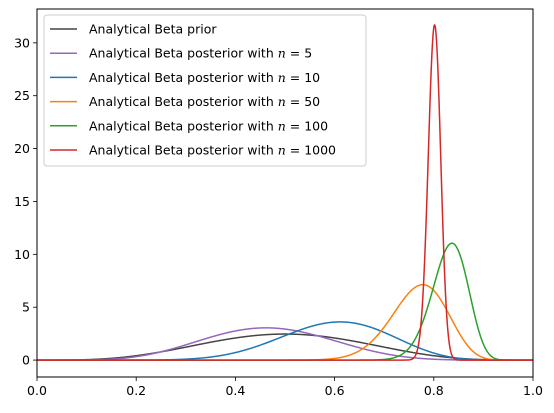  Describe the element at coordinates (235, 390) in the screenshot. I see `x-tick-label: 0.4` at that location.